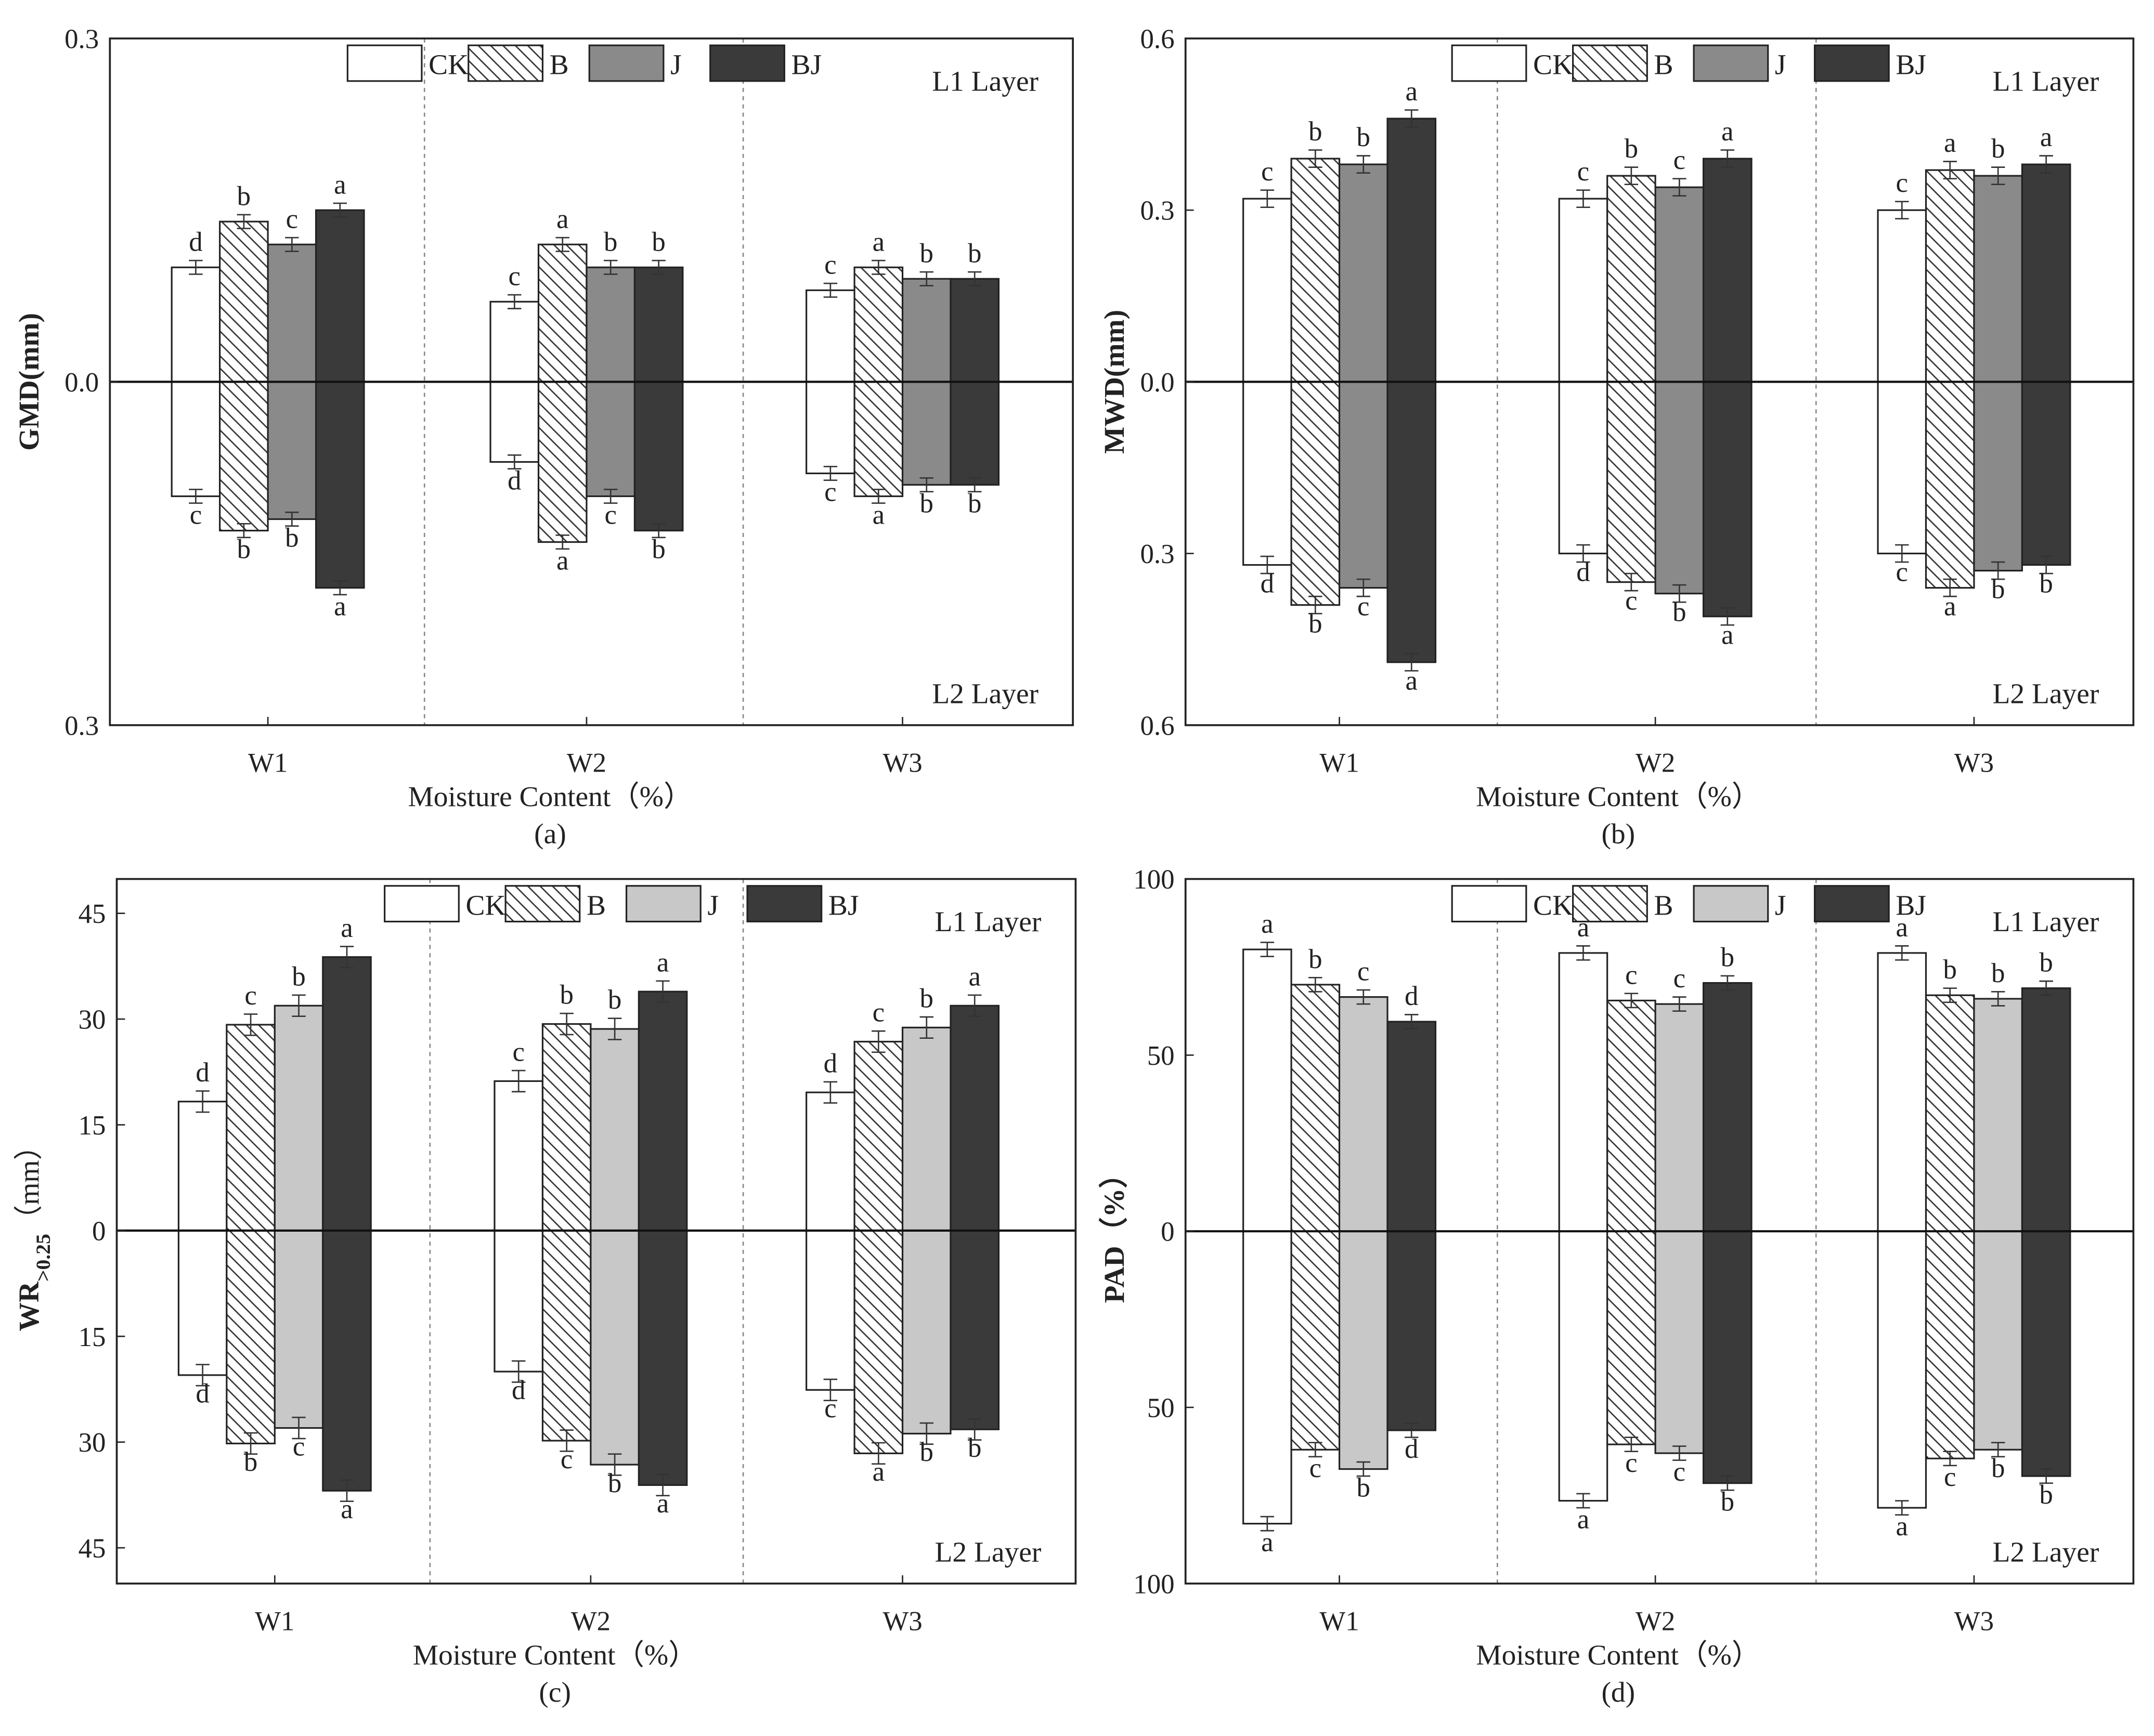 This screenshot has height=1736, width=2154. What do you see at coordinates (292, 313) in the screenshot?
I see `bar-J-L1-W1` at bounding box center [292, 313].